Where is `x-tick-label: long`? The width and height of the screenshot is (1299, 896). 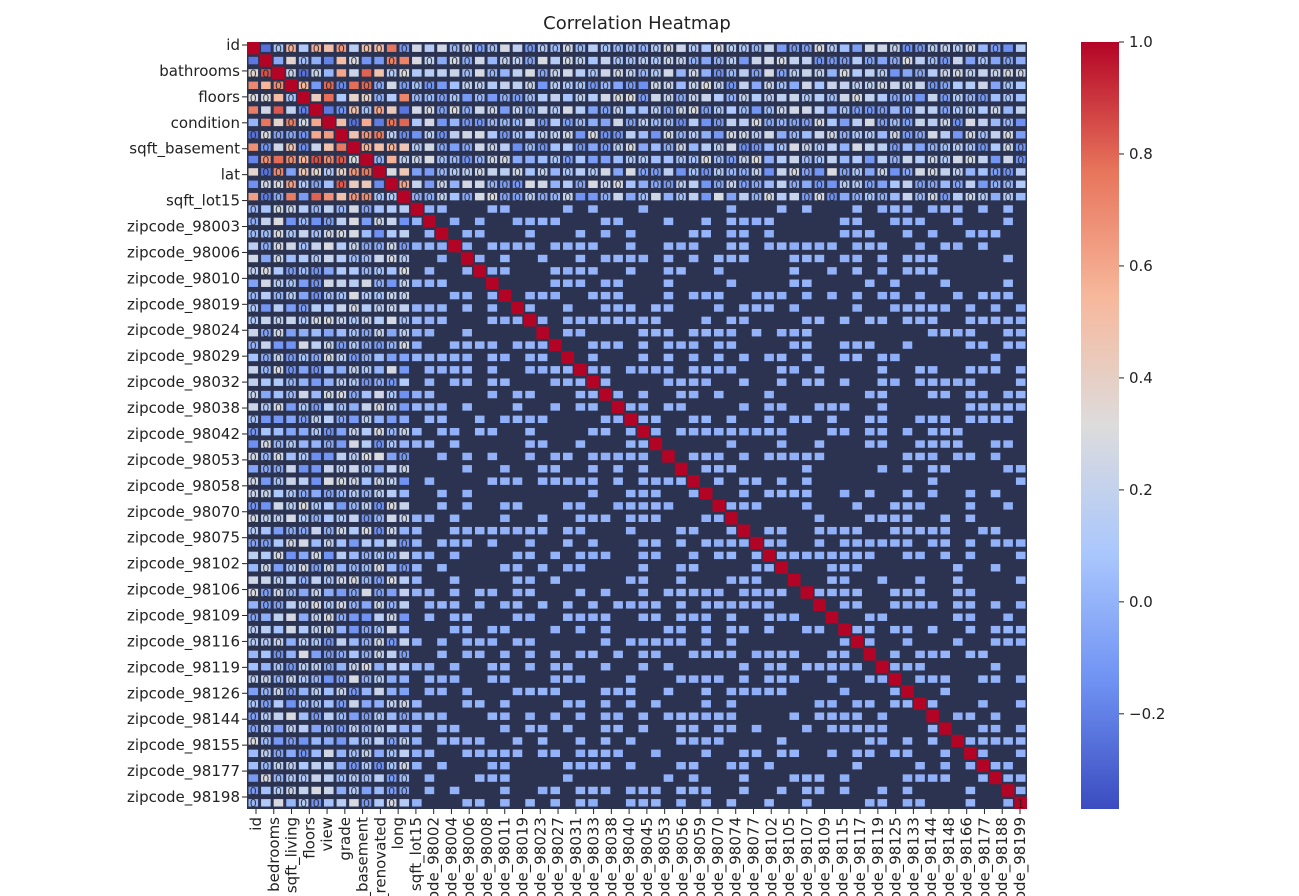 x-tick-label: long is located at coordinates (398, 833).